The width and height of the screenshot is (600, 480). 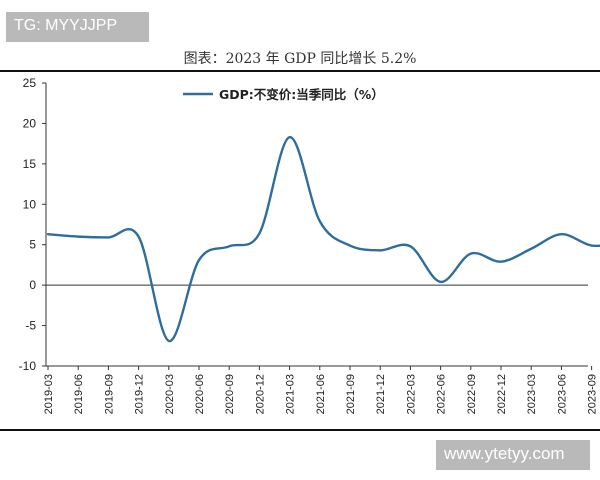 I want to click on y-tick-label: -5, so click(x=30, y=326).